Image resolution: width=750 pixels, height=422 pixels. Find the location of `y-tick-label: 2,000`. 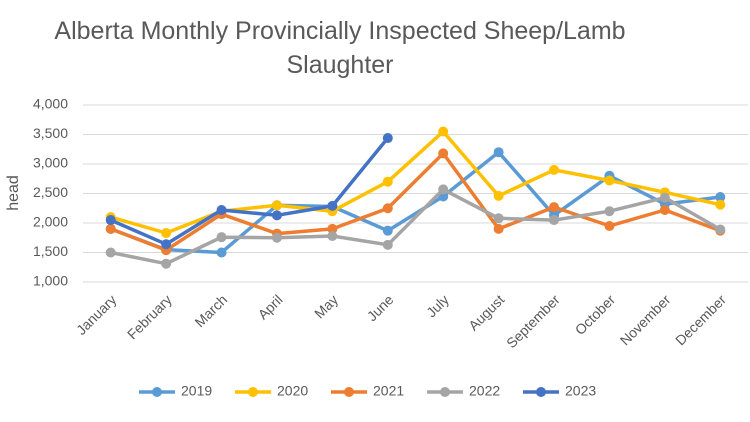

y-tick-label: 2,000 is located at coordinates (50, 222).